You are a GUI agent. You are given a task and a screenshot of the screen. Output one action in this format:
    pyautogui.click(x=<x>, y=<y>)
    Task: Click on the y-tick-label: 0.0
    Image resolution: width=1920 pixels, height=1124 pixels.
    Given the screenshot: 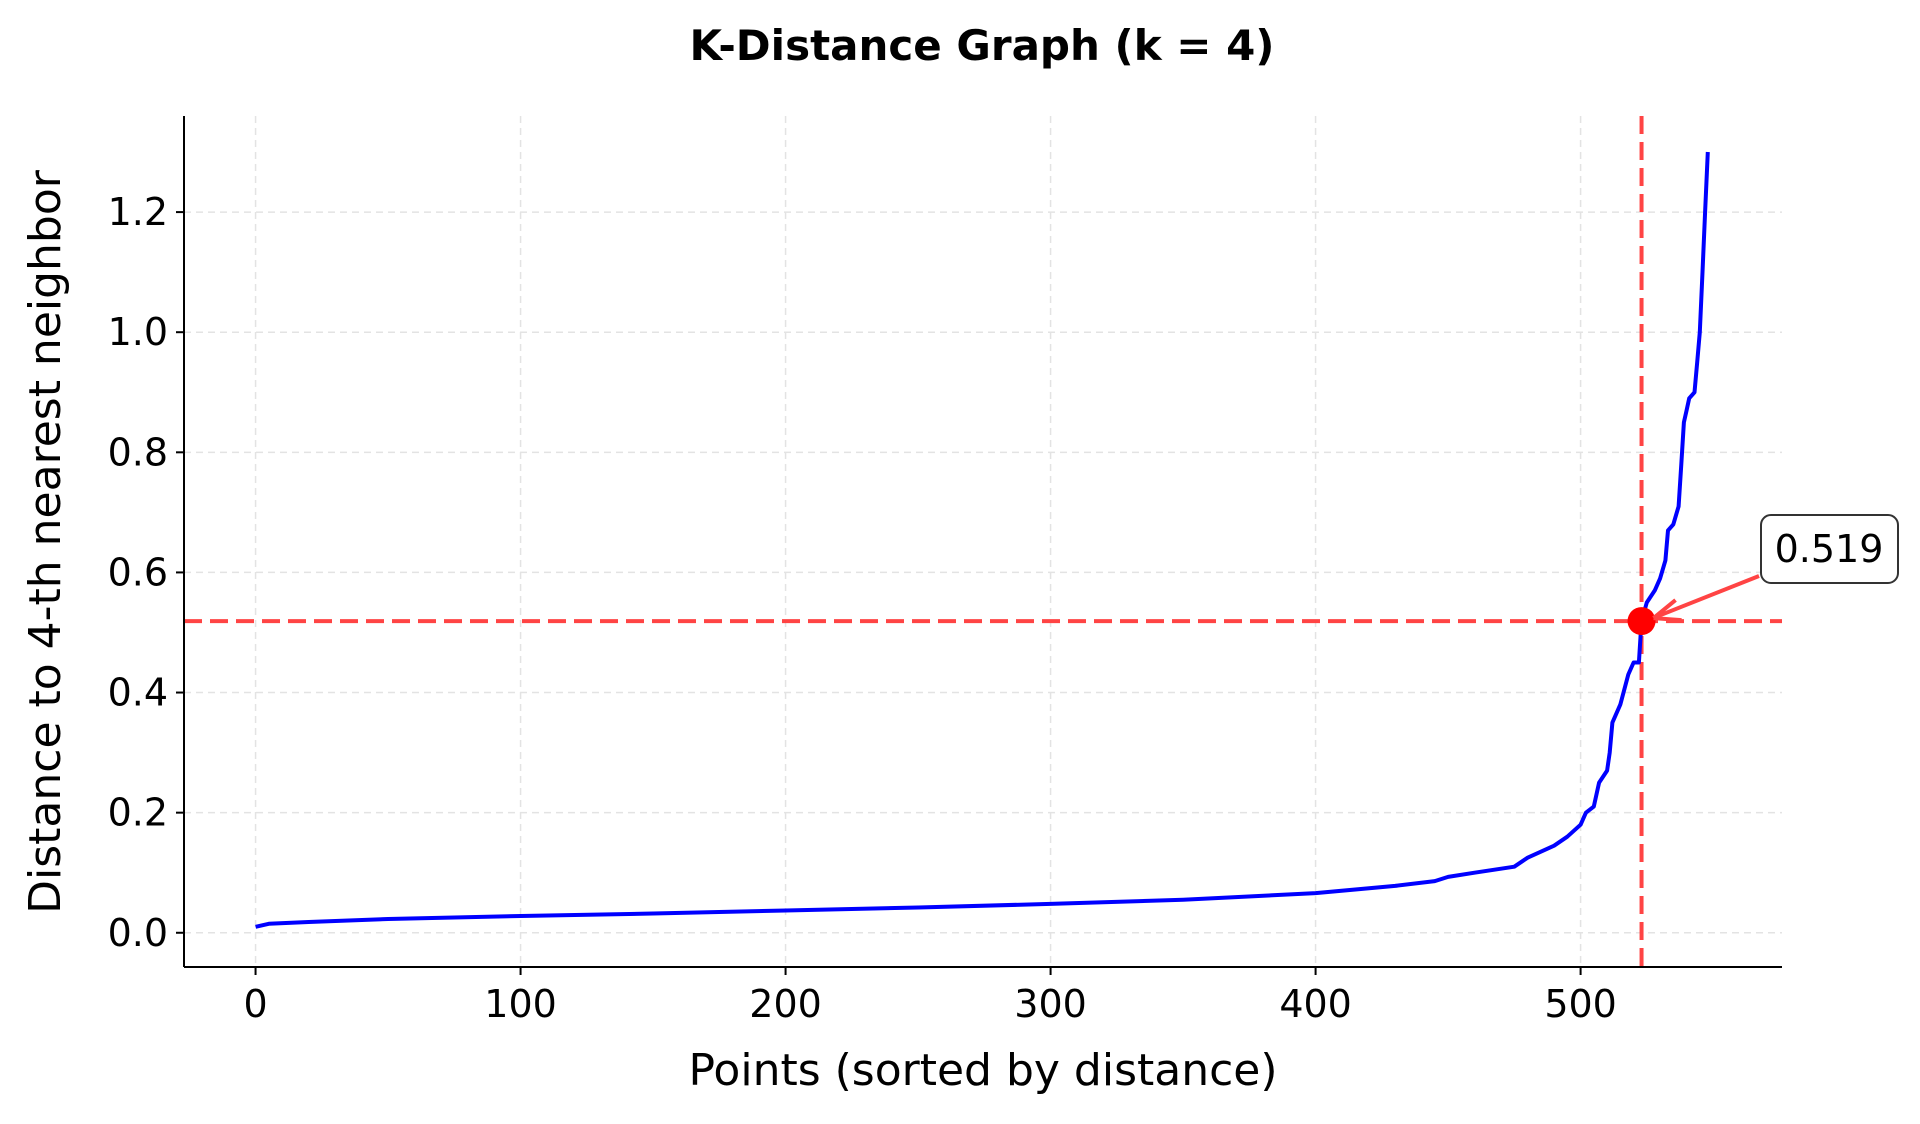 What is the action you would take?
    pyautogui.click(x=138, y=933)
    